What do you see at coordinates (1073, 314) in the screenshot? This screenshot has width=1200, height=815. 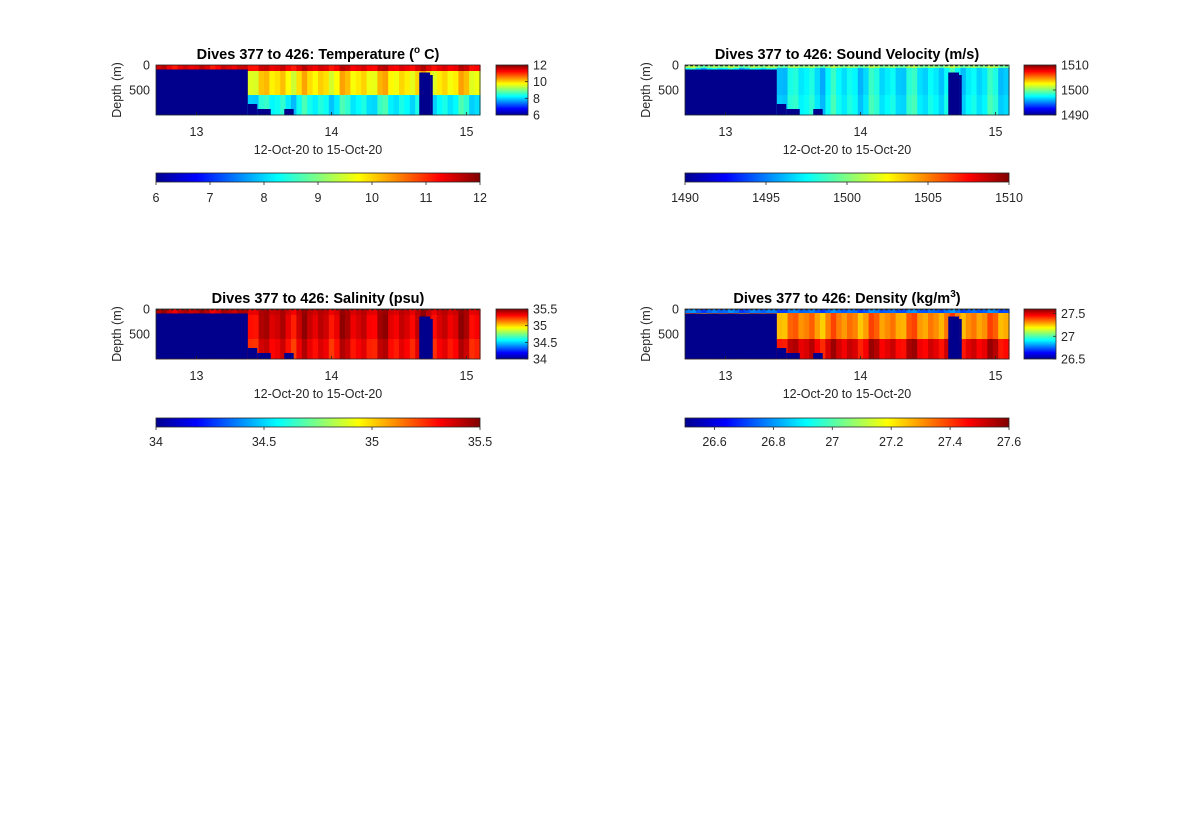 I see `colorbar-tick-label: 27.5` at bounding box center [1073, 314].